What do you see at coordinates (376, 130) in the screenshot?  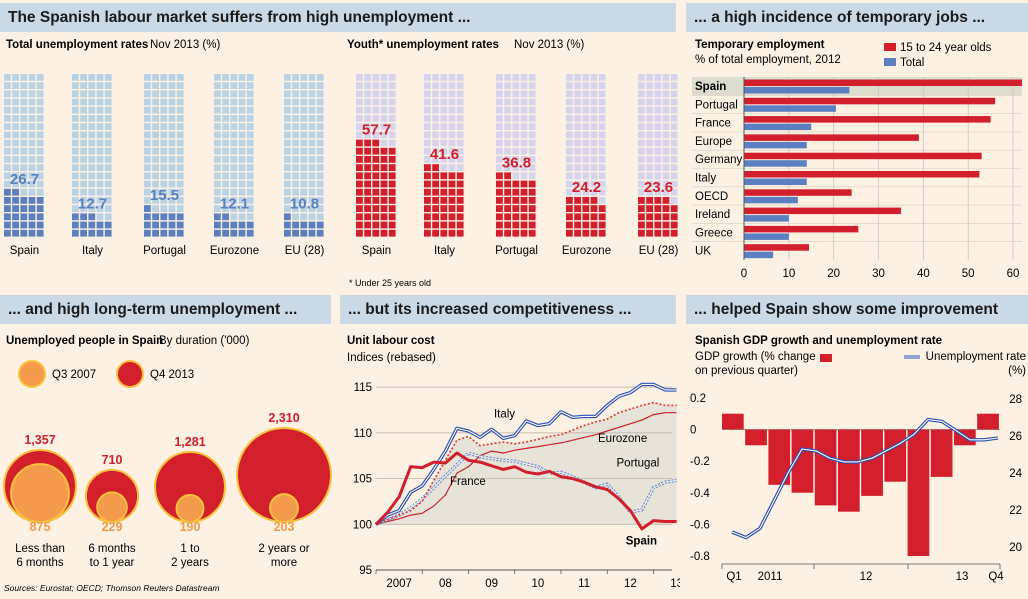 I see `youth-value-label: 57.7` at bounding box center [376, 130].